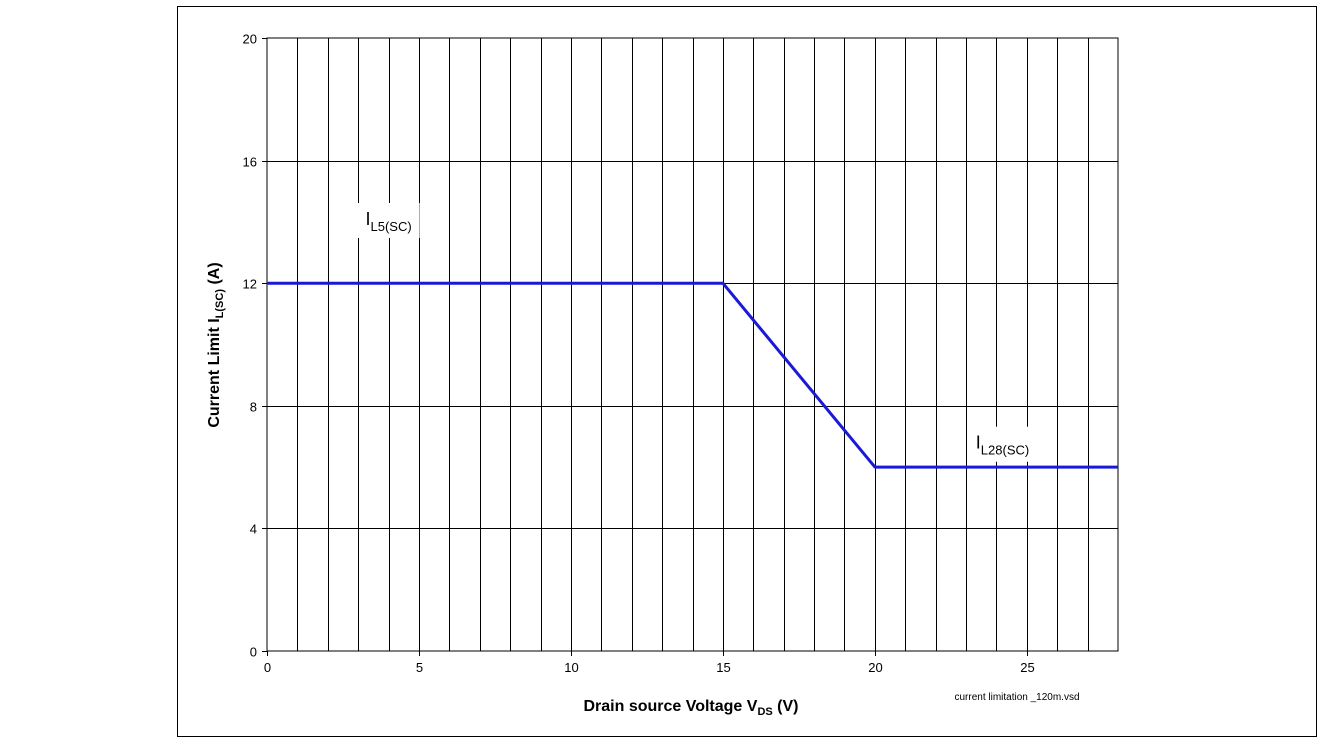  What do you see at coordinates (214, 372) in the screenshot?
I see `y-axis-title-main: Current Limit I` at bounding box center [214, 372].